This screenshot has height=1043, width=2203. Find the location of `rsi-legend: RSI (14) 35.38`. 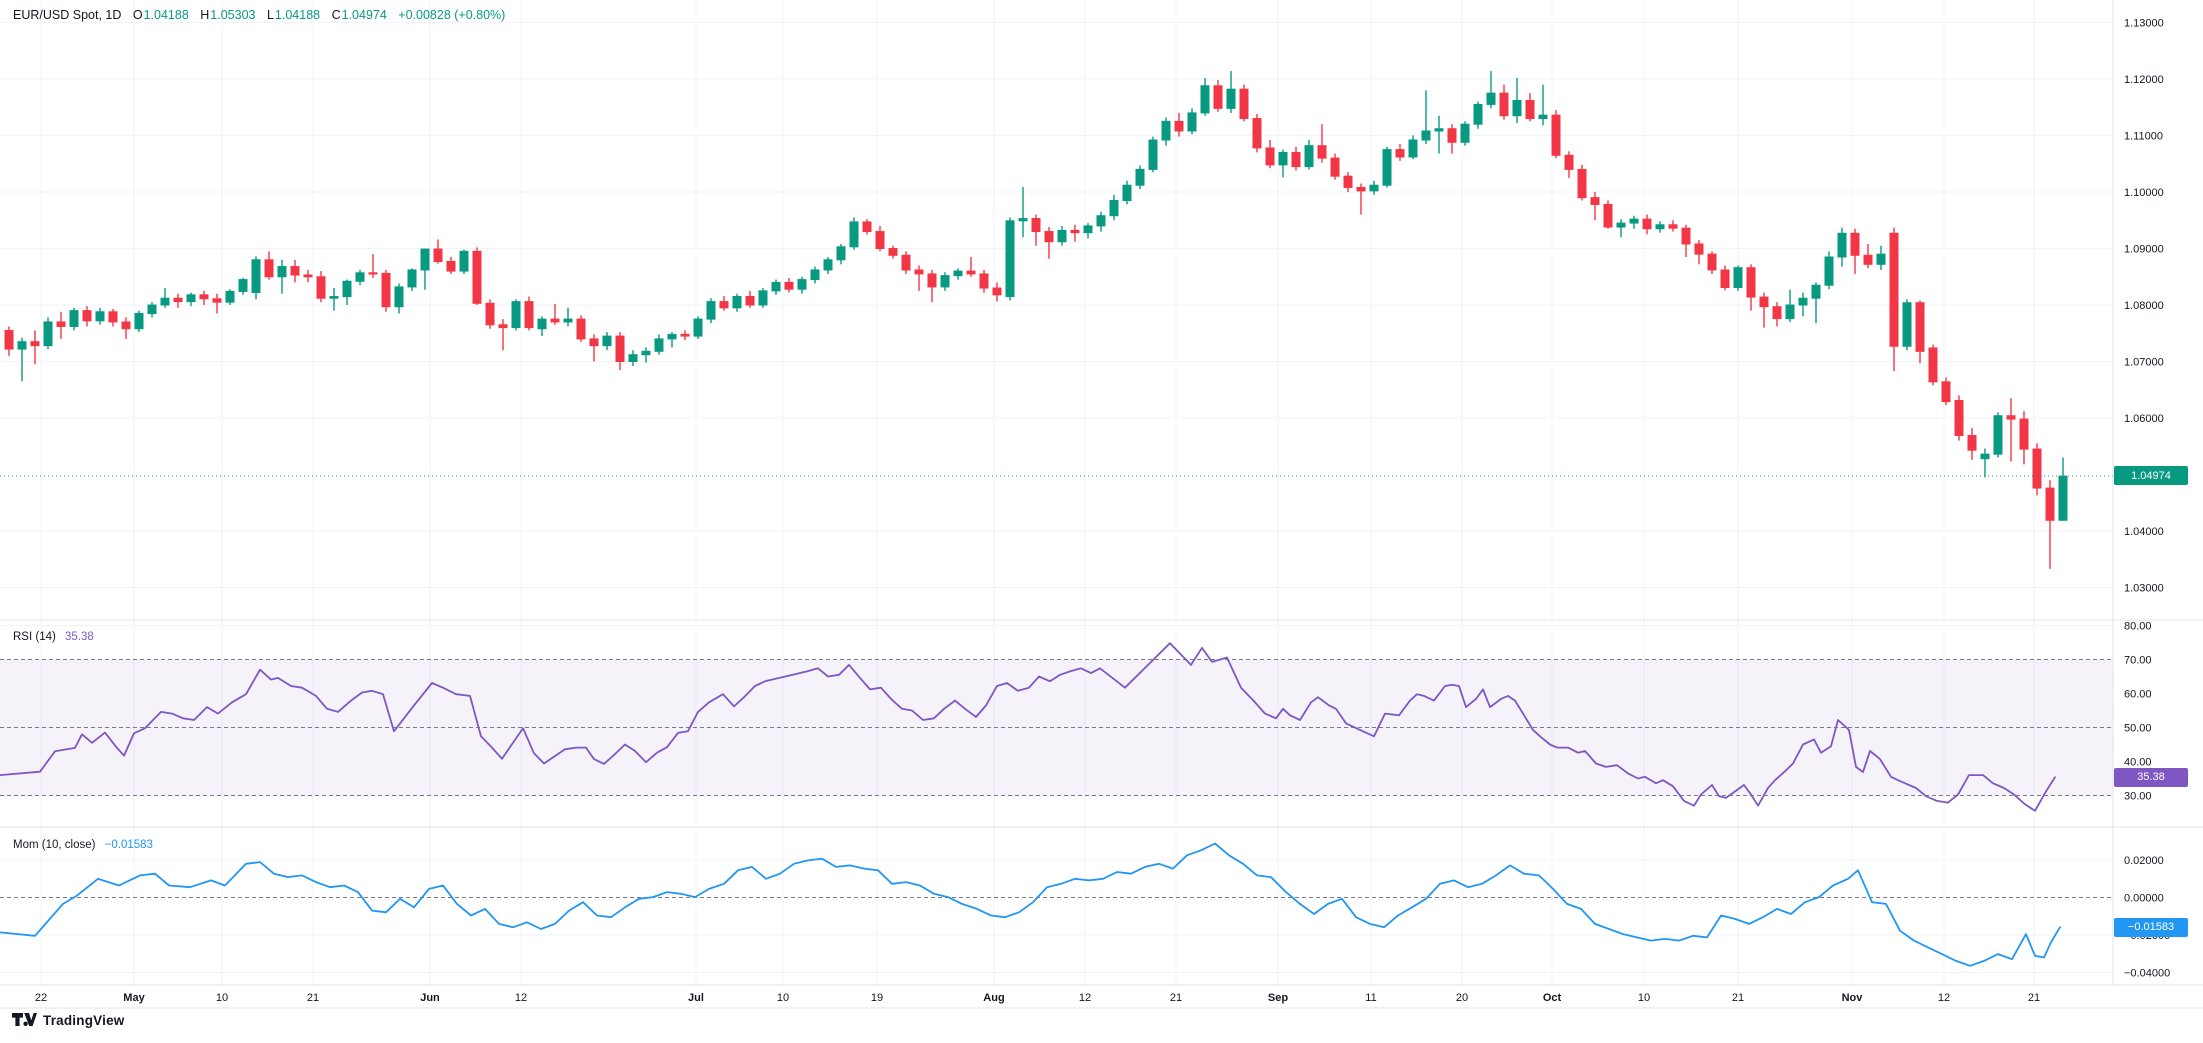

rsi-legend: RSI (14) 35.38 is located at coordinates (53, 637).